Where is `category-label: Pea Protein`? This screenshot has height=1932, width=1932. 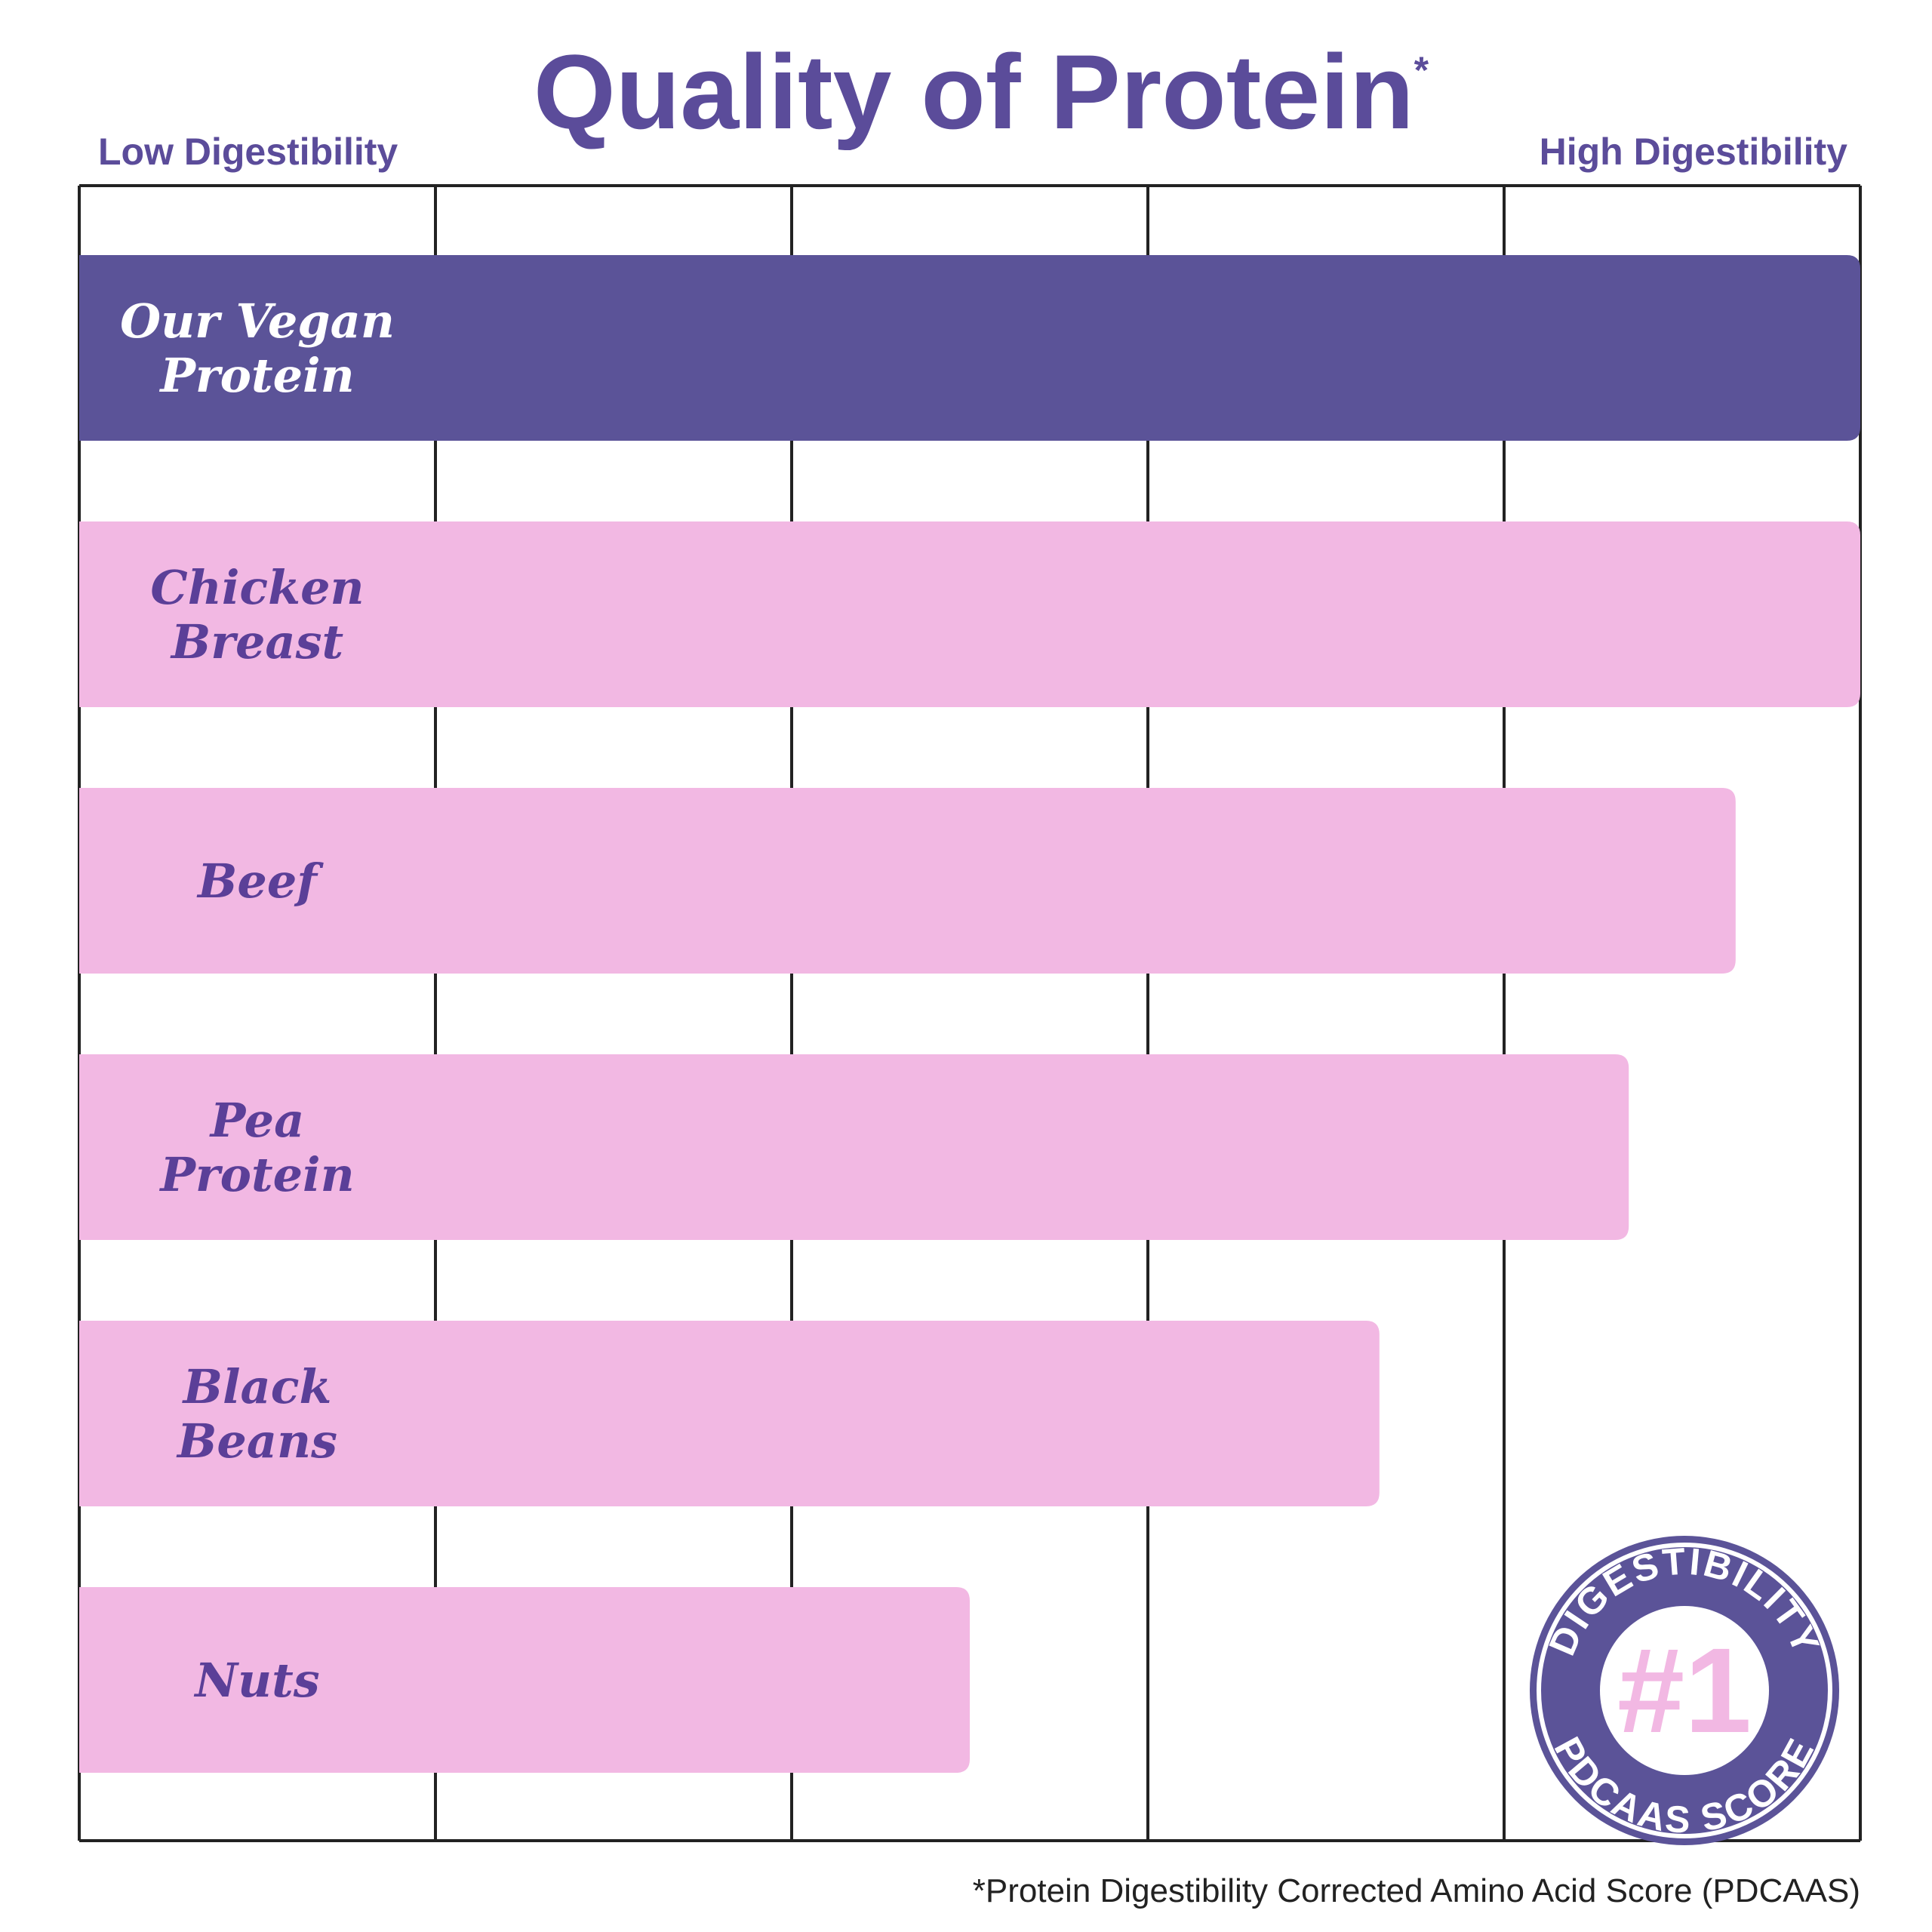 category-label: Pea Protein is located at coordinates (256, 1147).